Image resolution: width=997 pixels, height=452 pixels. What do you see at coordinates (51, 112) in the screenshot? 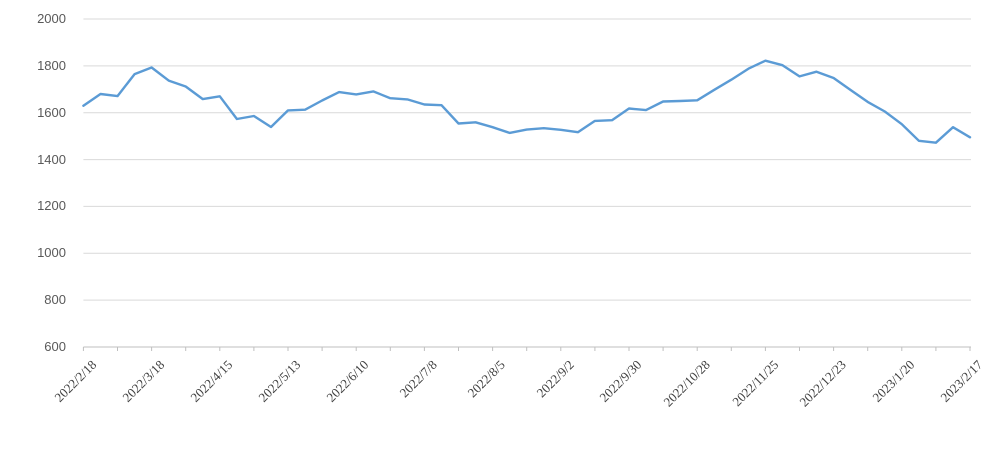
I see `y-axis-tick-label: 1600` at bounding box center [51, 112].